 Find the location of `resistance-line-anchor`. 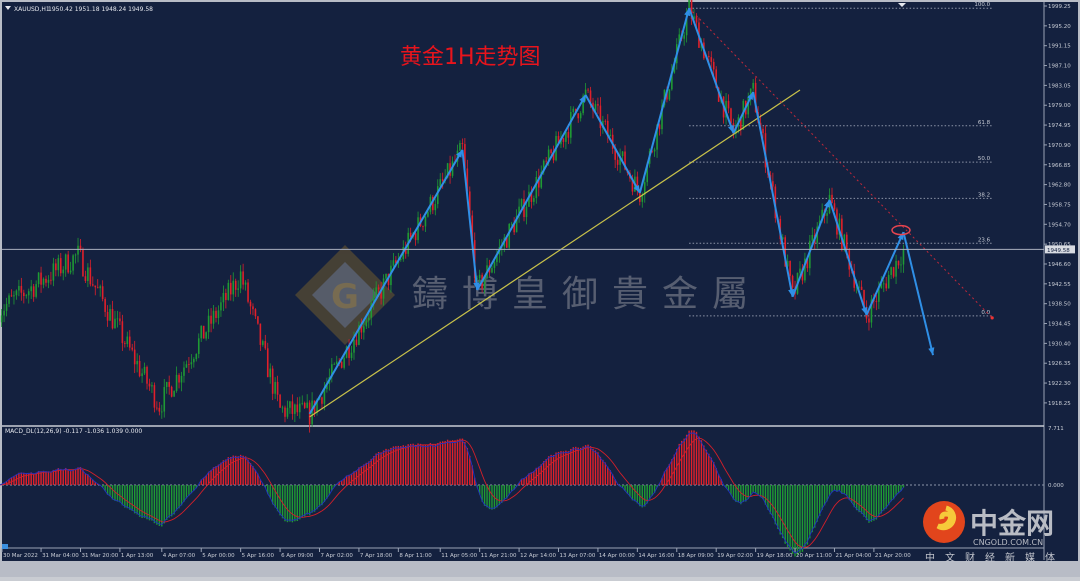

resistance-line-anchor is located at coordinates (992, 318).